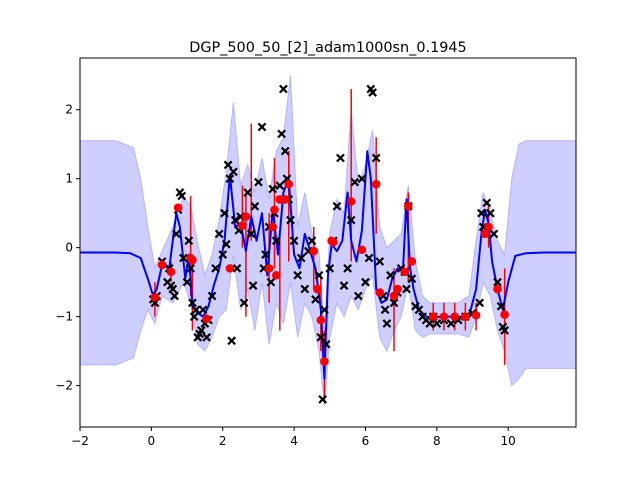 The height and width of the screenshot is (480, 640). Describe the element at coordinates (437, 441) in the screenshot. I see `x-tick-label: 8` at that location.